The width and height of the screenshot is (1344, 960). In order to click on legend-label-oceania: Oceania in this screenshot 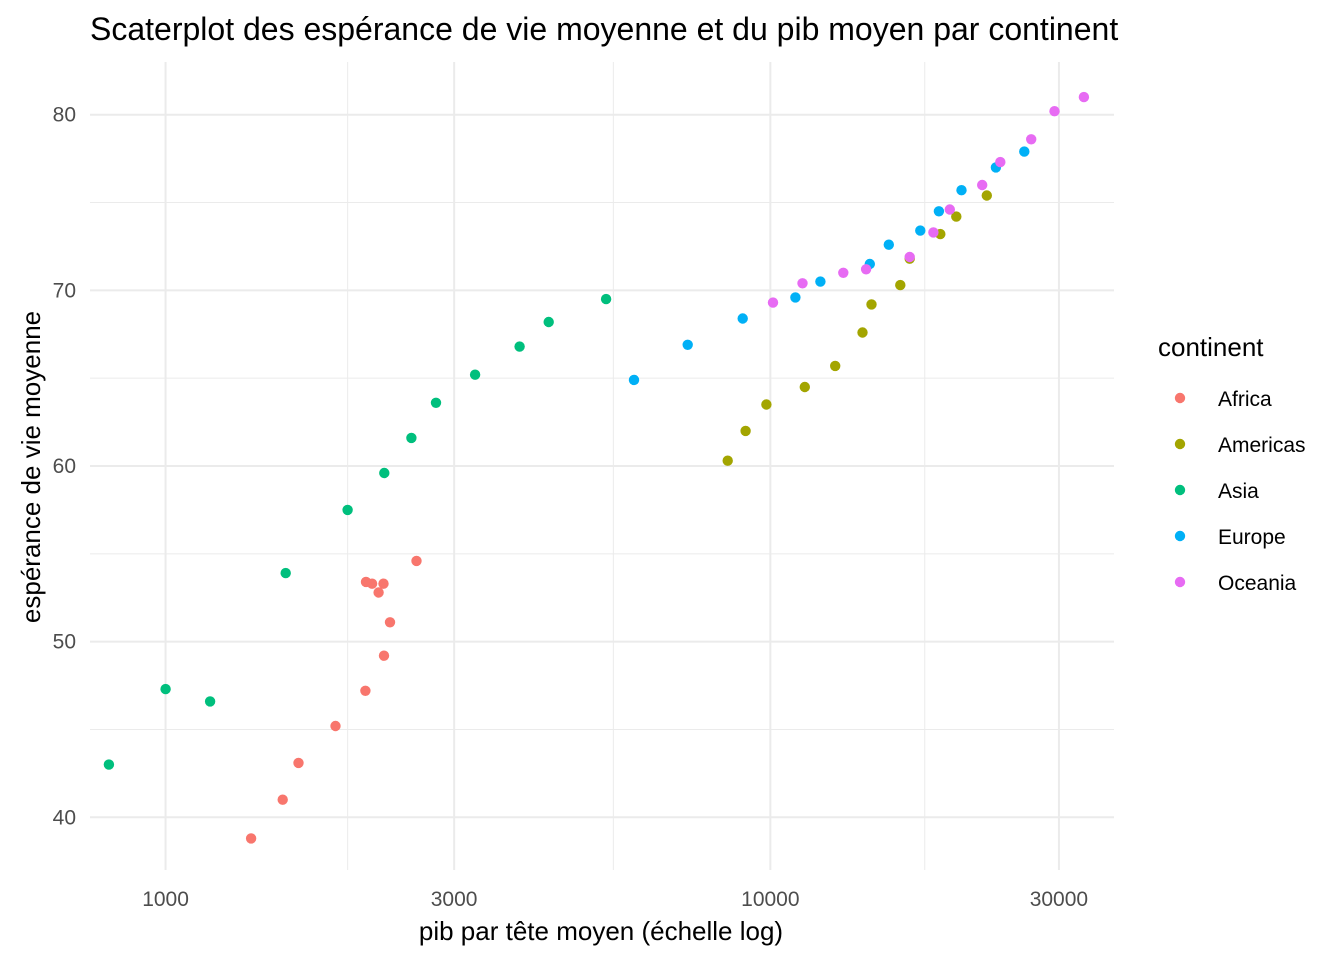, I will do `click(1257, 583)`.